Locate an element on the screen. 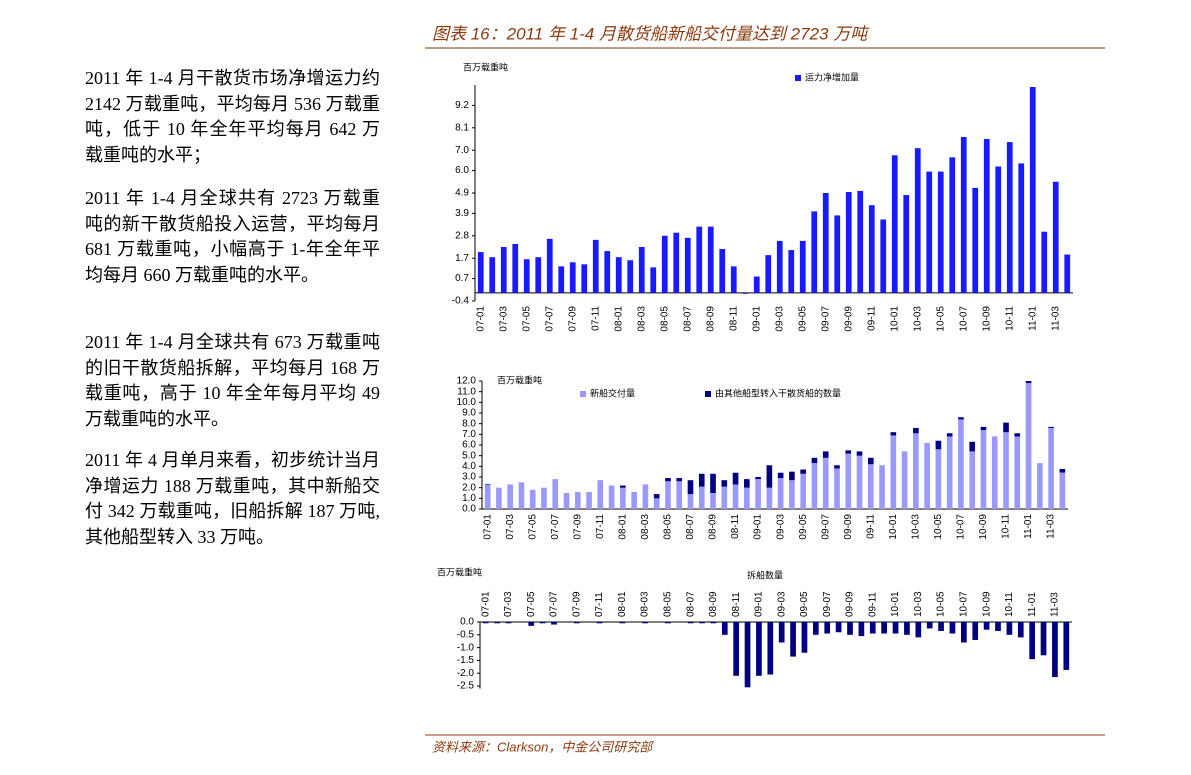 This screenshot has height=775, width=1191. y-tick-label: 9.0 is located at coordinates (469, 413).